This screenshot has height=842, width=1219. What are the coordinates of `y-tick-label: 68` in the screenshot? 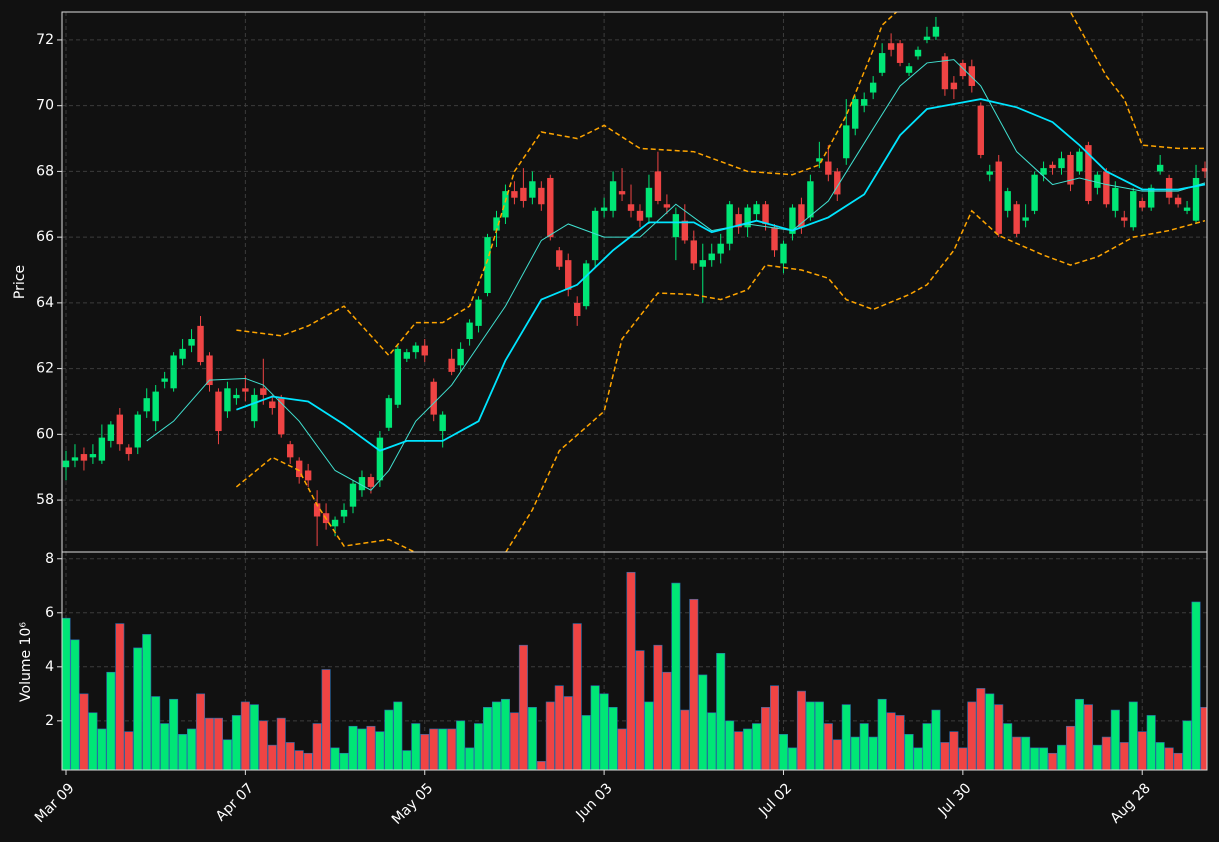 It's located at (45, 171).